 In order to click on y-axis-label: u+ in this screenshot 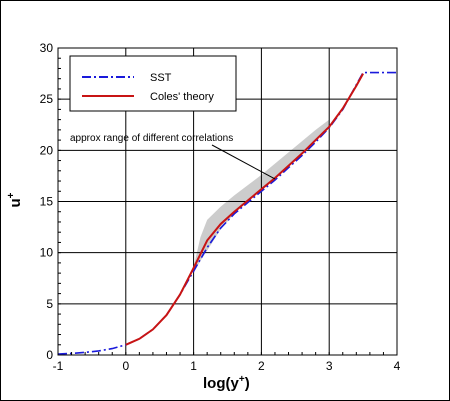, I will do `click(15, 199)`.